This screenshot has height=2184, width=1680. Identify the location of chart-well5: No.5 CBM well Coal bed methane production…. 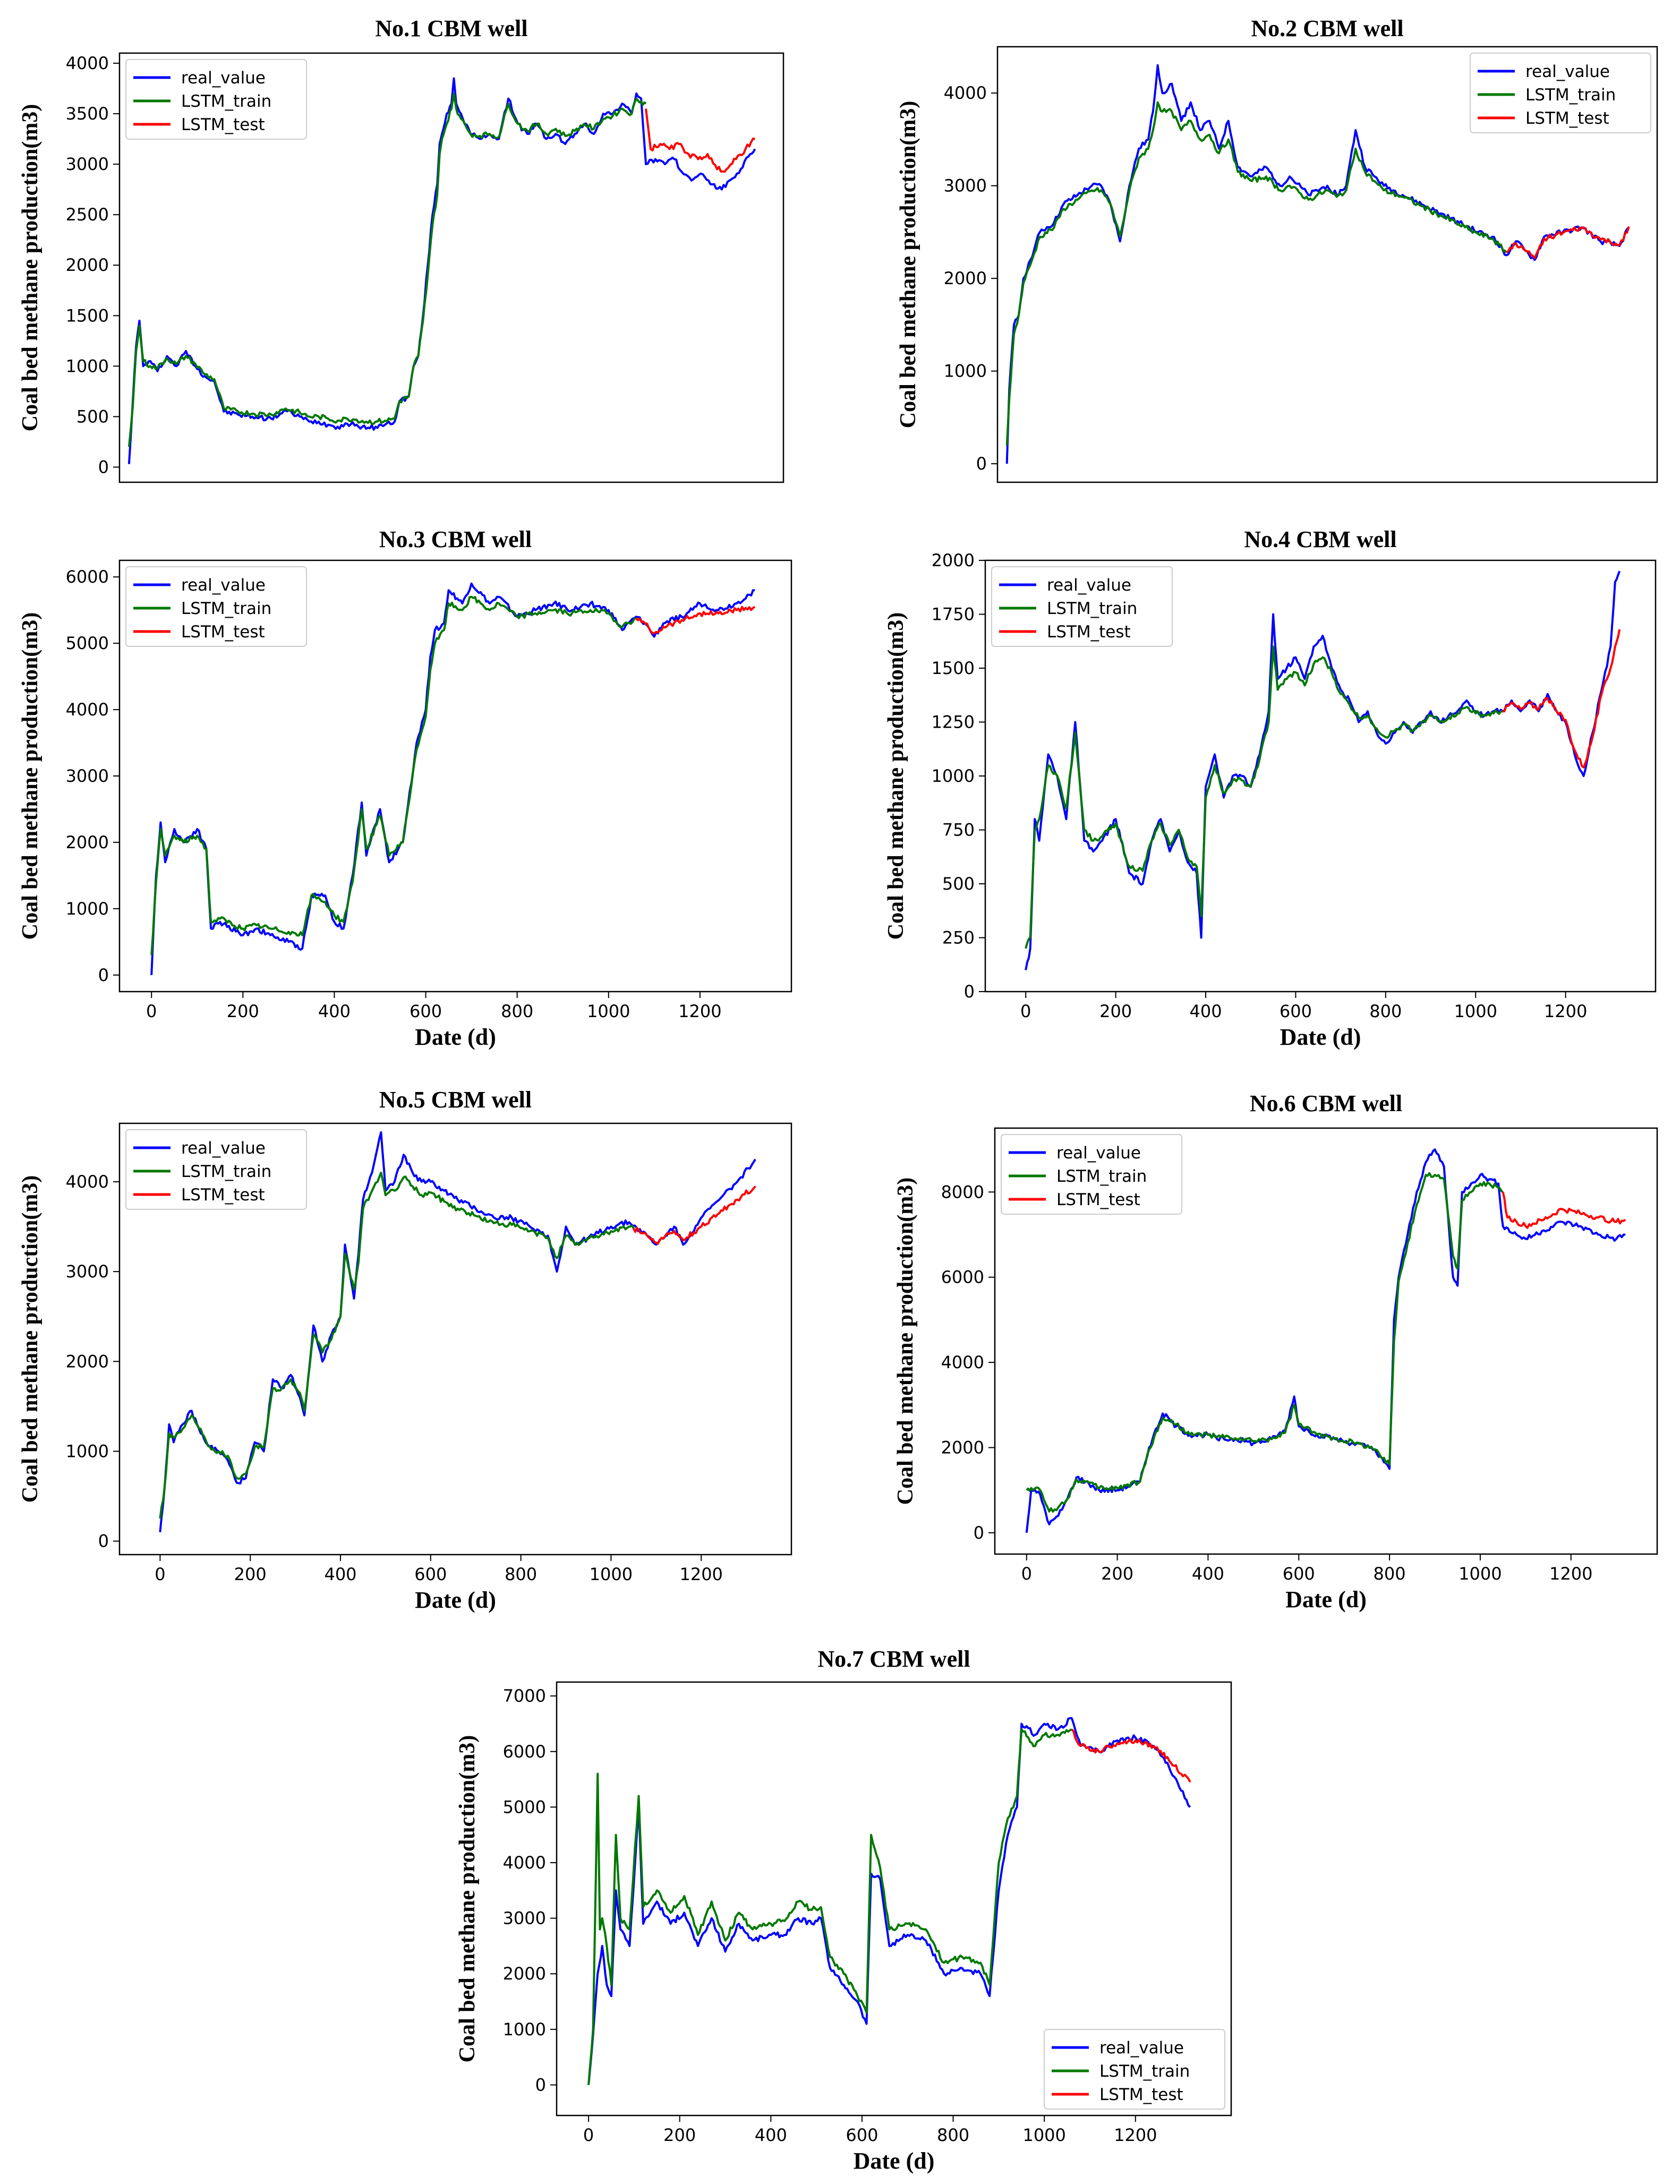
(405, 1350).